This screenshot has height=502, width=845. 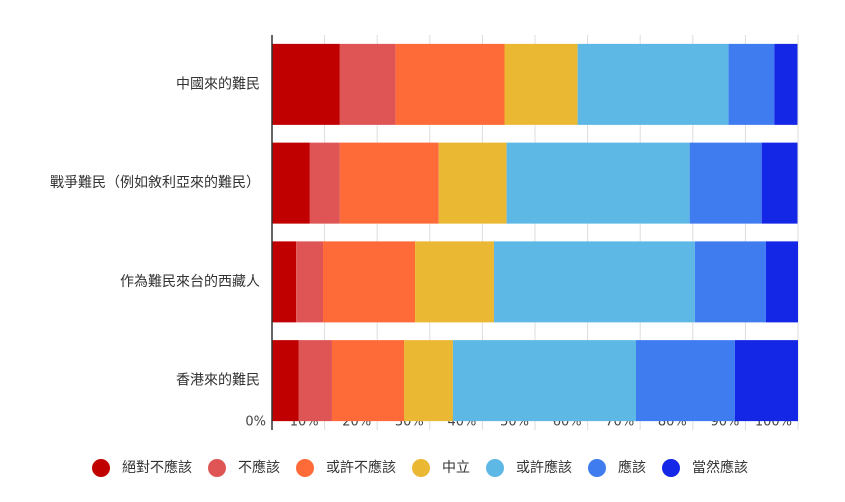 I want to click on legend-label: 中立, so click(x=456, y=468).